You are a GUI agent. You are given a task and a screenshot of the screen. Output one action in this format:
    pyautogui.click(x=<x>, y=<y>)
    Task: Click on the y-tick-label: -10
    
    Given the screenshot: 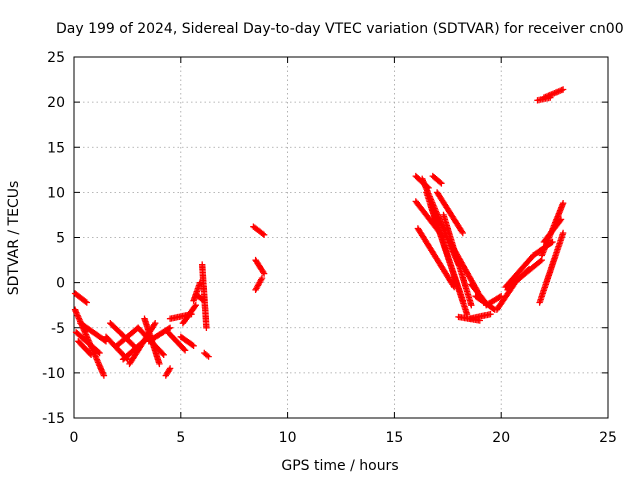 What is the action you would take?
    pyautogui.click(x=53, y=374)
    